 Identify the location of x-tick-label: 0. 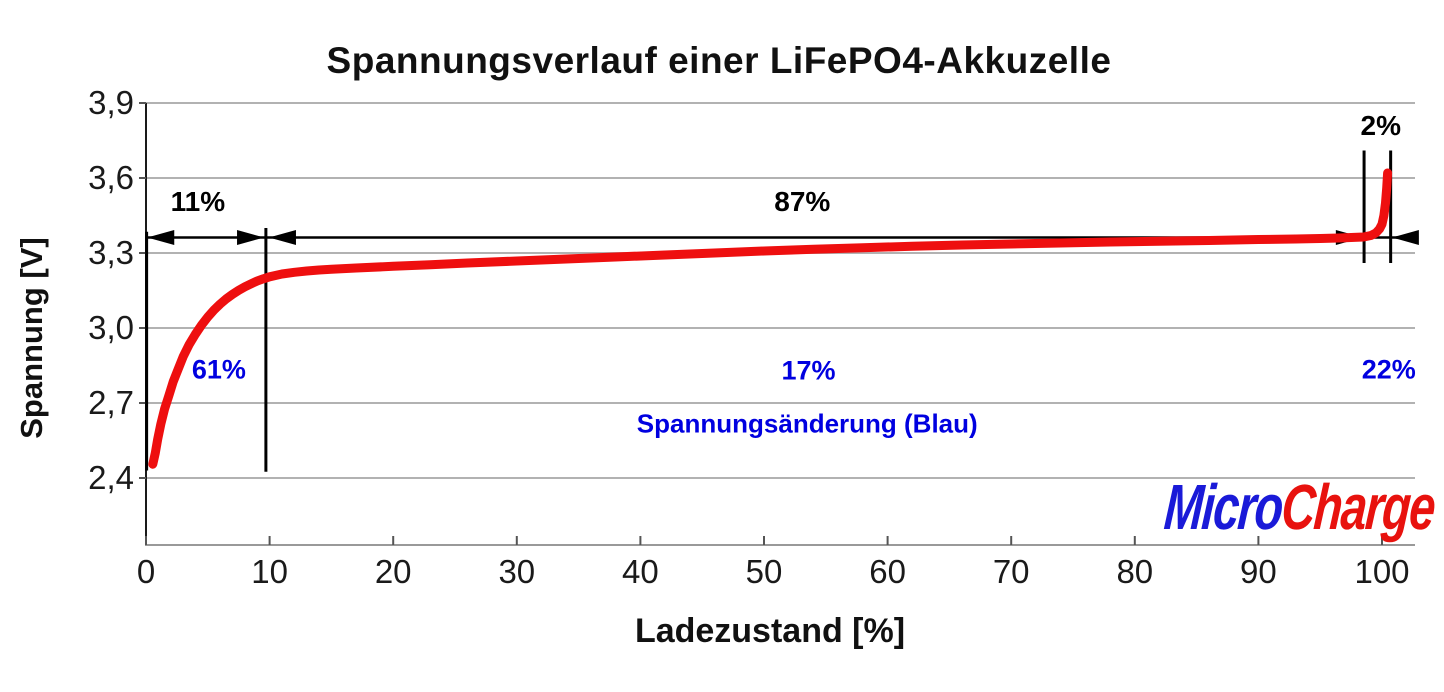
(146, 571).